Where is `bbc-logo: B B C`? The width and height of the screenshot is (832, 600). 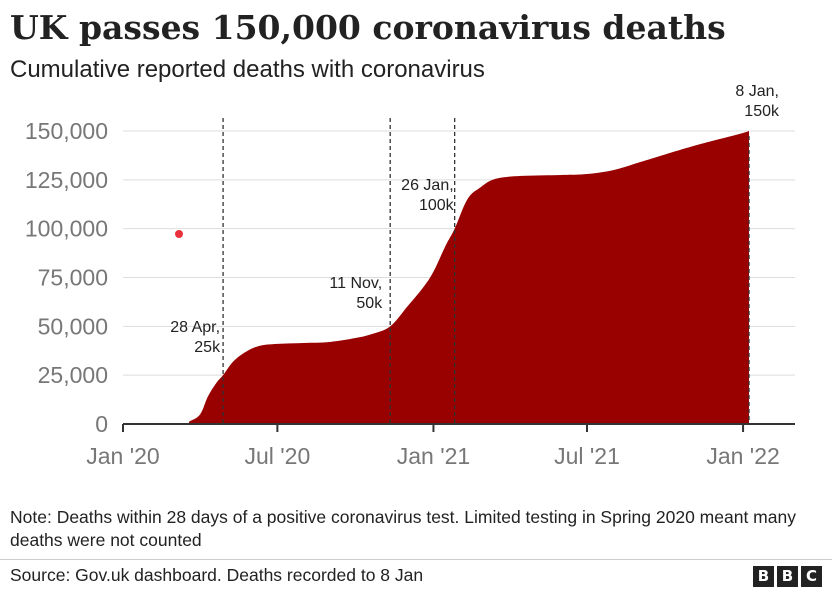 bbc-logo: B B C is located at coordinates (787, 576).